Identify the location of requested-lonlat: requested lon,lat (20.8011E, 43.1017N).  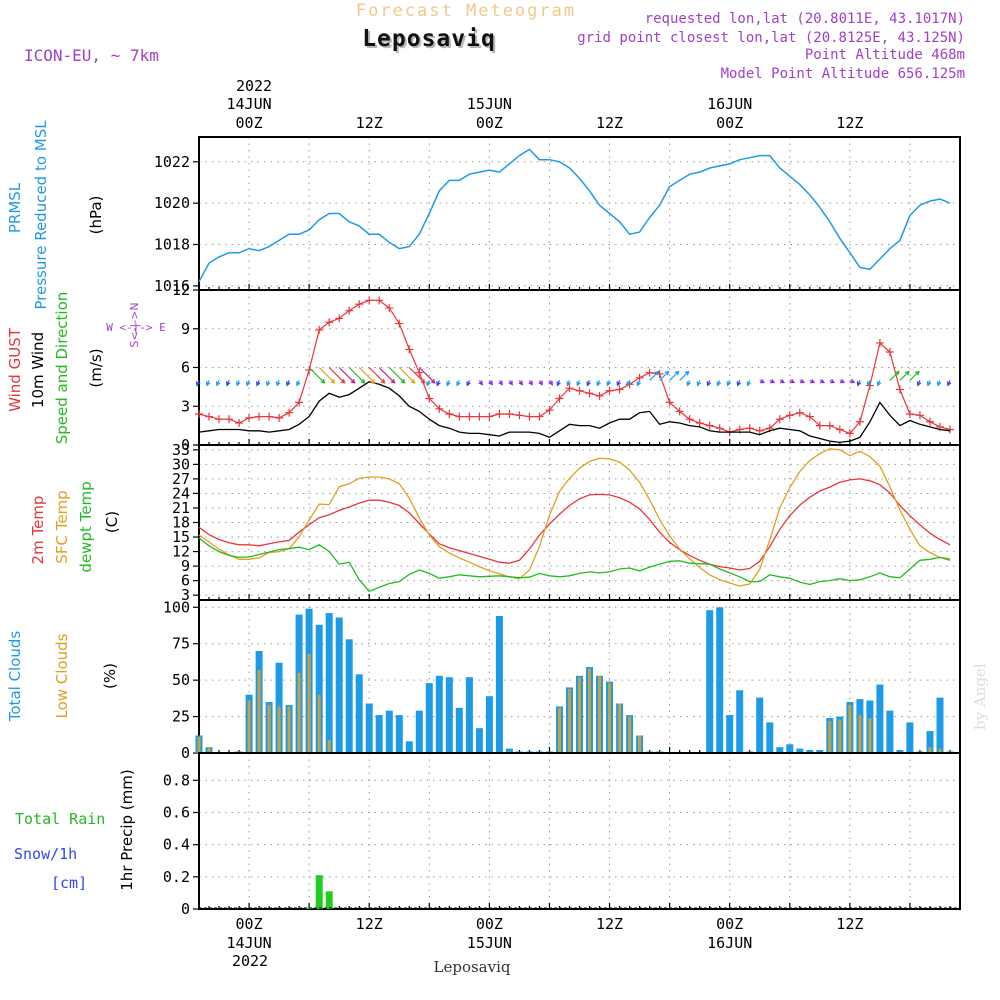
(805, 19).